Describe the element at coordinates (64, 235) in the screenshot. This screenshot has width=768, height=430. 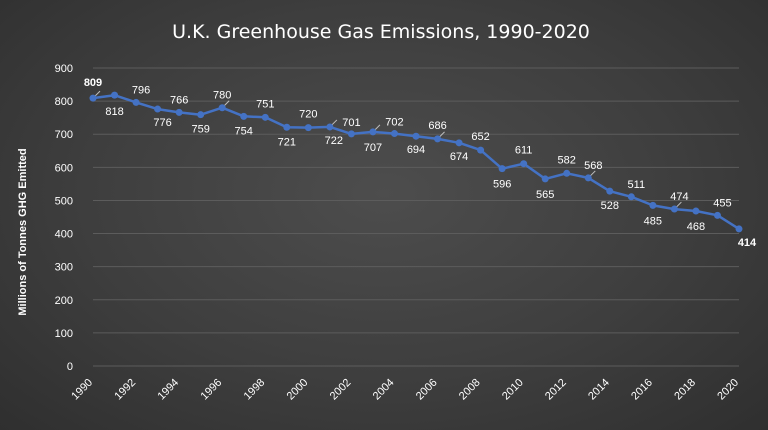
I see `y-tick-label: 400` at that location.